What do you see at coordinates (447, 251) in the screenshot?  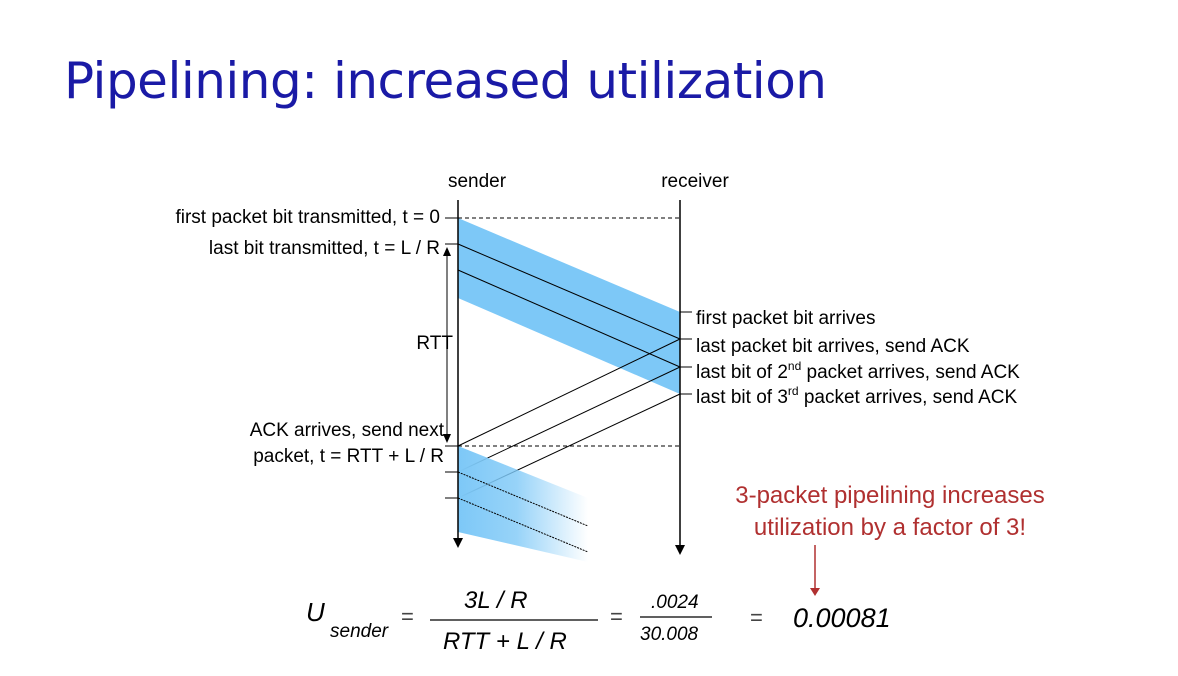 I see `rtt-arrow-up-icon` at bounding box center [447, 251].